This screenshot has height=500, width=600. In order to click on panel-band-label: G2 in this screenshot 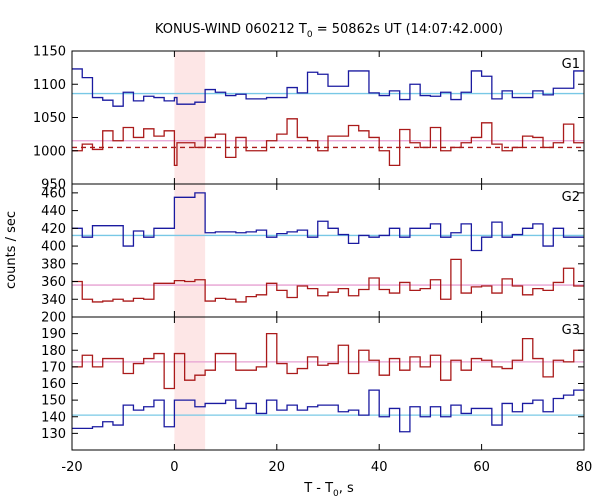, I will do `click(571, 197)`.